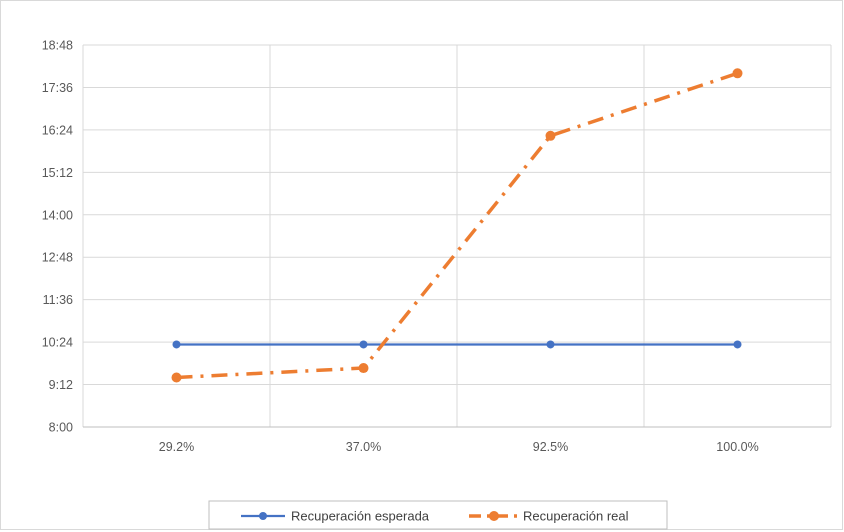 This screenshot has height=532, width=844. Describe the element at coordinates (57, 130) in the screenshot. I see `y-tick-label: 16:24` at that location.